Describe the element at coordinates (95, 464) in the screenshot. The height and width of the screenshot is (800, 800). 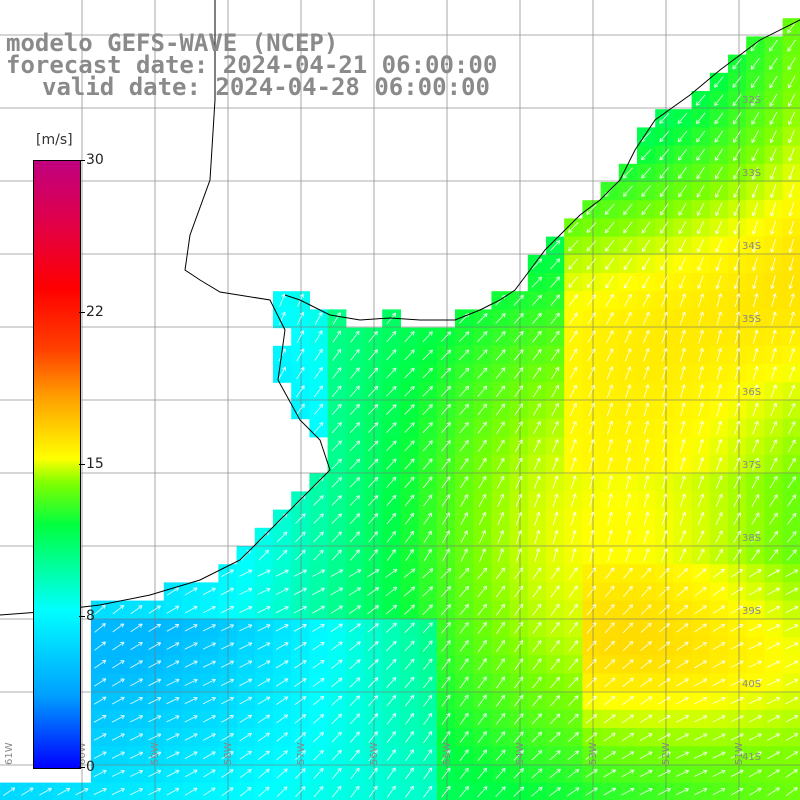
I see `colorbar-tick-15: 15` at that location.